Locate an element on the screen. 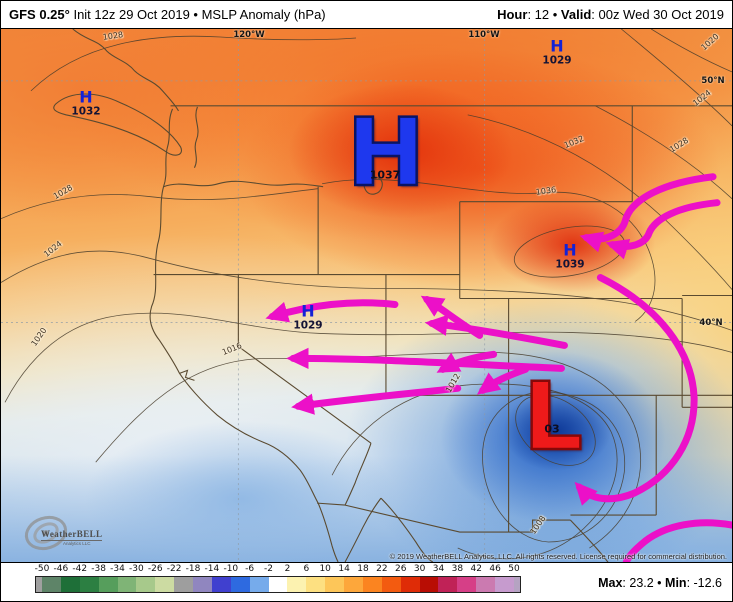 This screenshot has height=602, width=733. valid-label: Valid is located at coordinates (576, 14).